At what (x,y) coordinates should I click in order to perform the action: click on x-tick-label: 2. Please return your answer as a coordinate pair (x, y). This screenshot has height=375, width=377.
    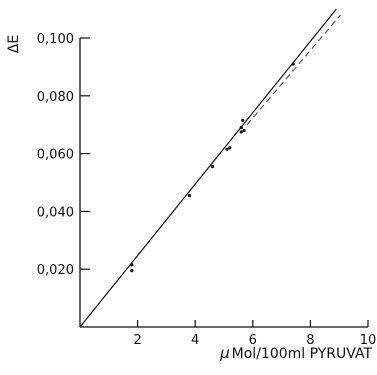
    Looking at the image, I should click on (137, 340).